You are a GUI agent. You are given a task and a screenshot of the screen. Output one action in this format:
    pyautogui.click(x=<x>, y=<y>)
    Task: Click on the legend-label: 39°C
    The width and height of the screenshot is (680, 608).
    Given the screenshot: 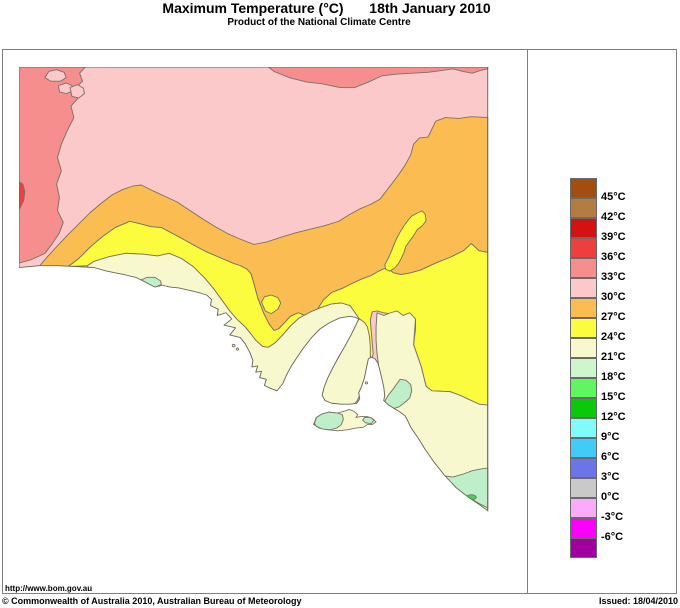 What is the action you would take?
    pyautogui.click(x=613, y=237)
    